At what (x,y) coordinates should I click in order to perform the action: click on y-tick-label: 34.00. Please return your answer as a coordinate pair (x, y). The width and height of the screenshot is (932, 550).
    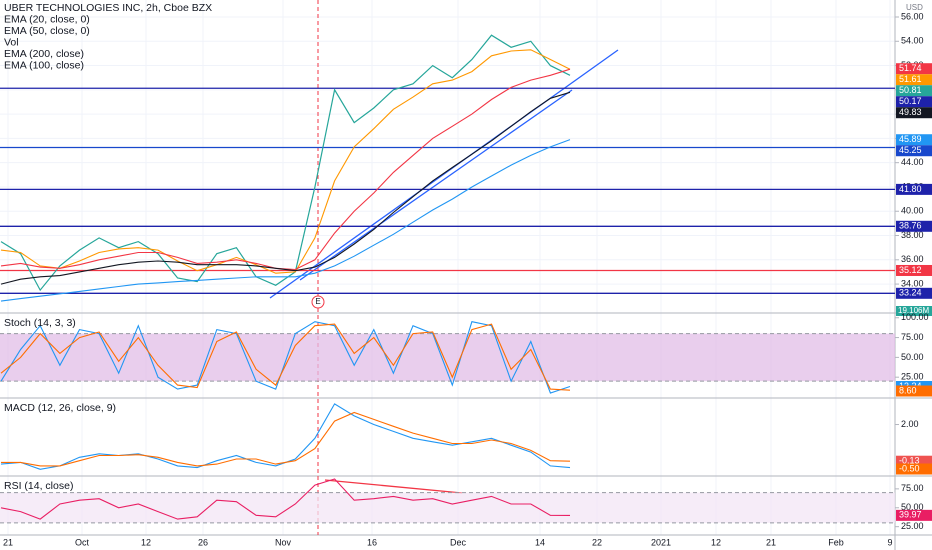
    Looking at the image, I should click on (912, 283).